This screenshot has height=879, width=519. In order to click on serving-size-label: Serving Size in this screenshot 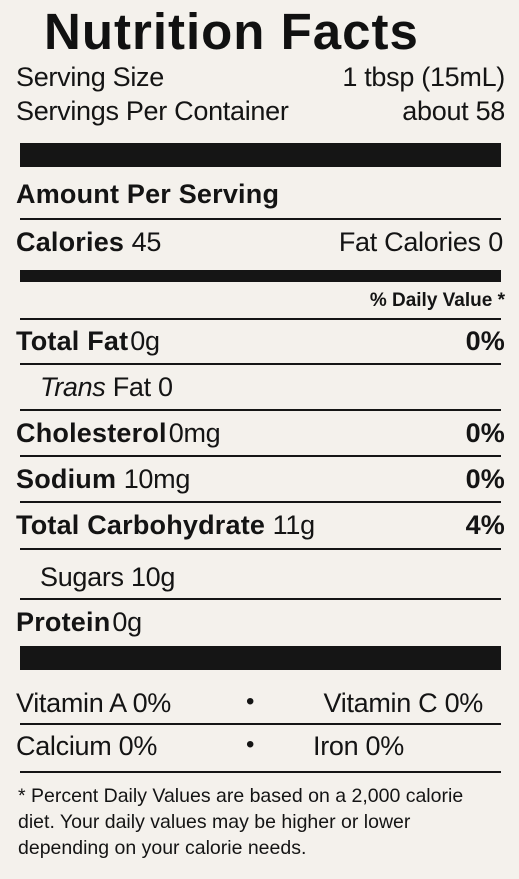, I will do `click(90, 77)`.